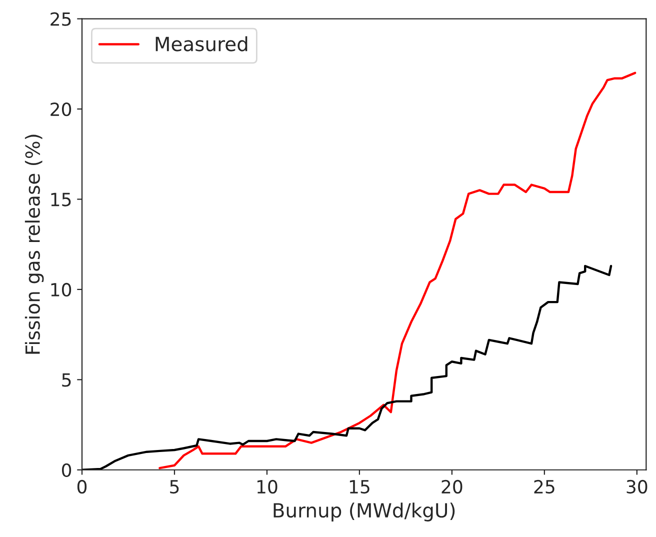 This screenshot has width=656, height=537. Describe the element at coordinates (60, 19) in the screenshot. I see `y-tick-label: 25` at that location.